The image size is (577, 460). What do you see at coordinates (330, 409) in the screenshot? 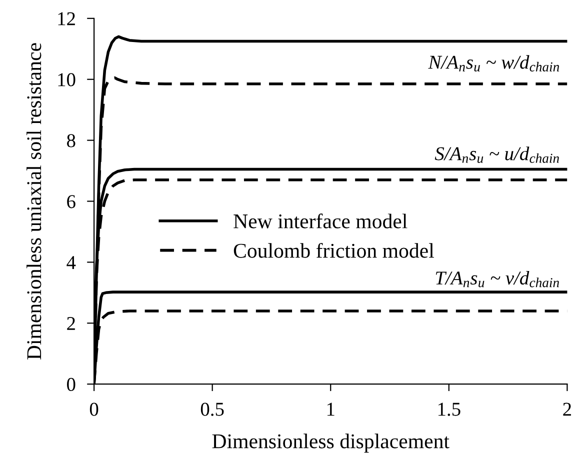
I see `x-tick-label: 1` at bounding box center [330, 409].